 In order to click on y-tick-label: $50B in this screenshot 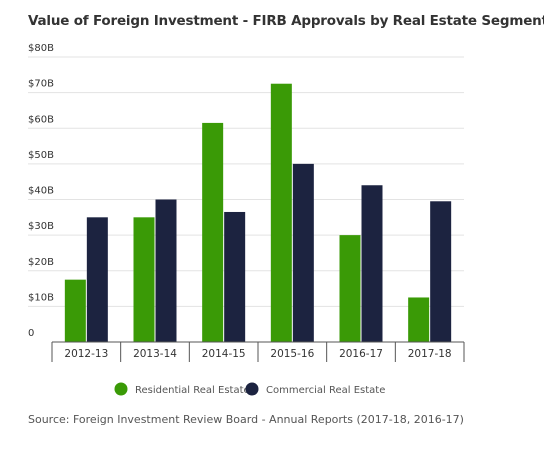, I will do `click(41, 155)`.